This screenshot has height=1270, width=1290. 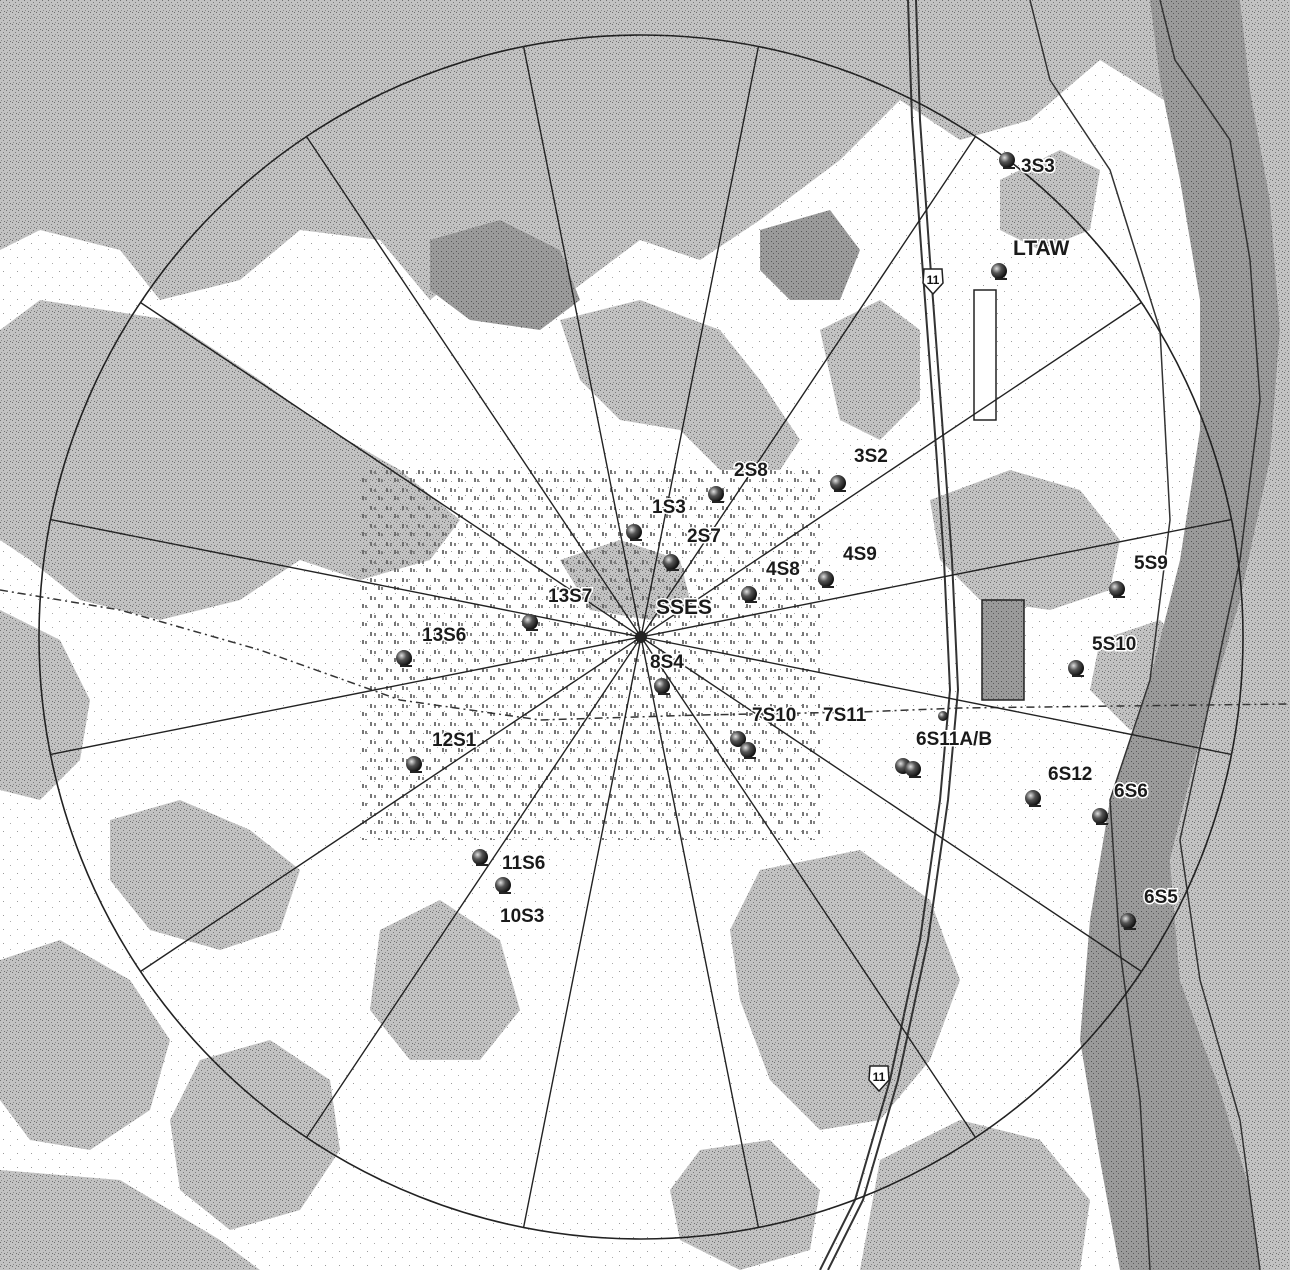 What do you see at coordinates (1100, 816) in the screenshot?
I see `marker-6S6` at bounding box center [1100, 816].